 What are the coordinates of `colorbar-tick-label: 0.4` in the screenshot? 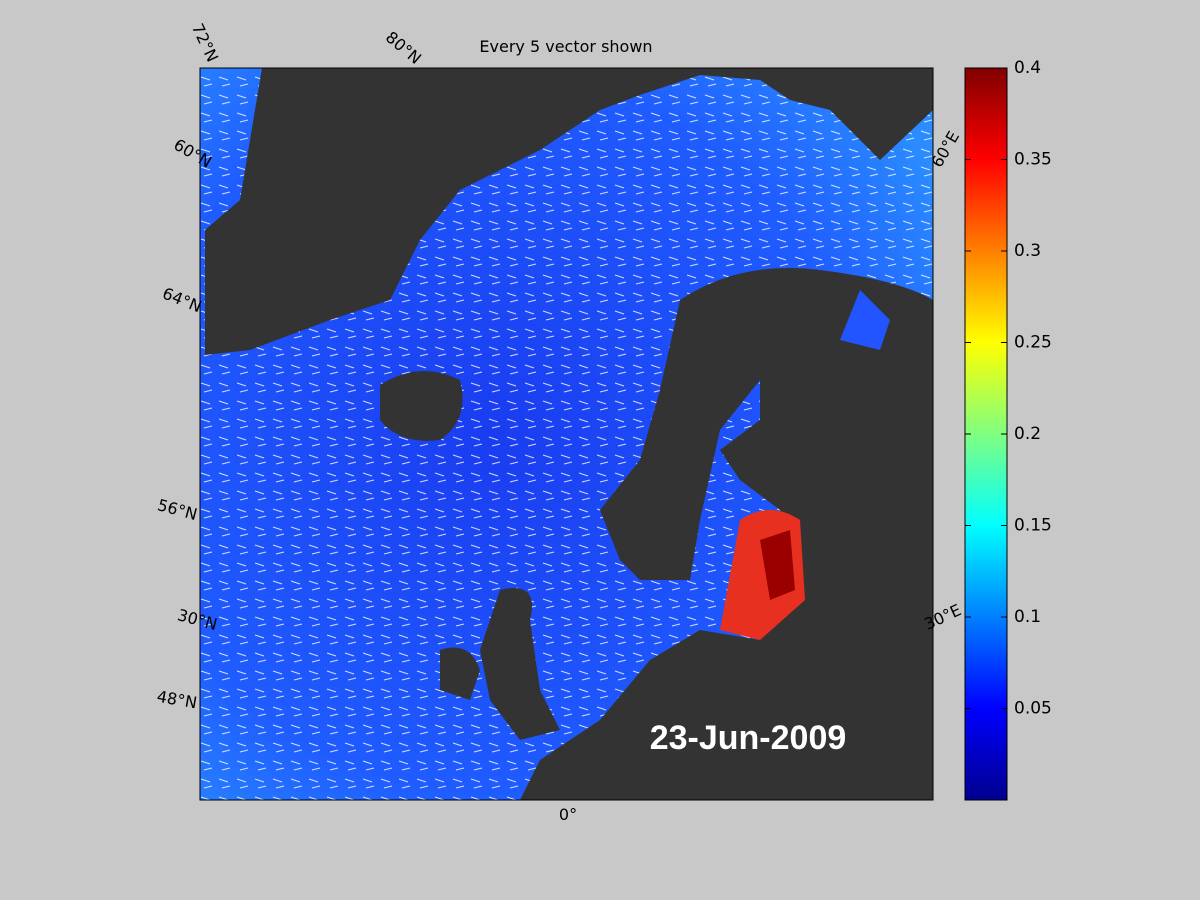 It's located at (1027, 68).